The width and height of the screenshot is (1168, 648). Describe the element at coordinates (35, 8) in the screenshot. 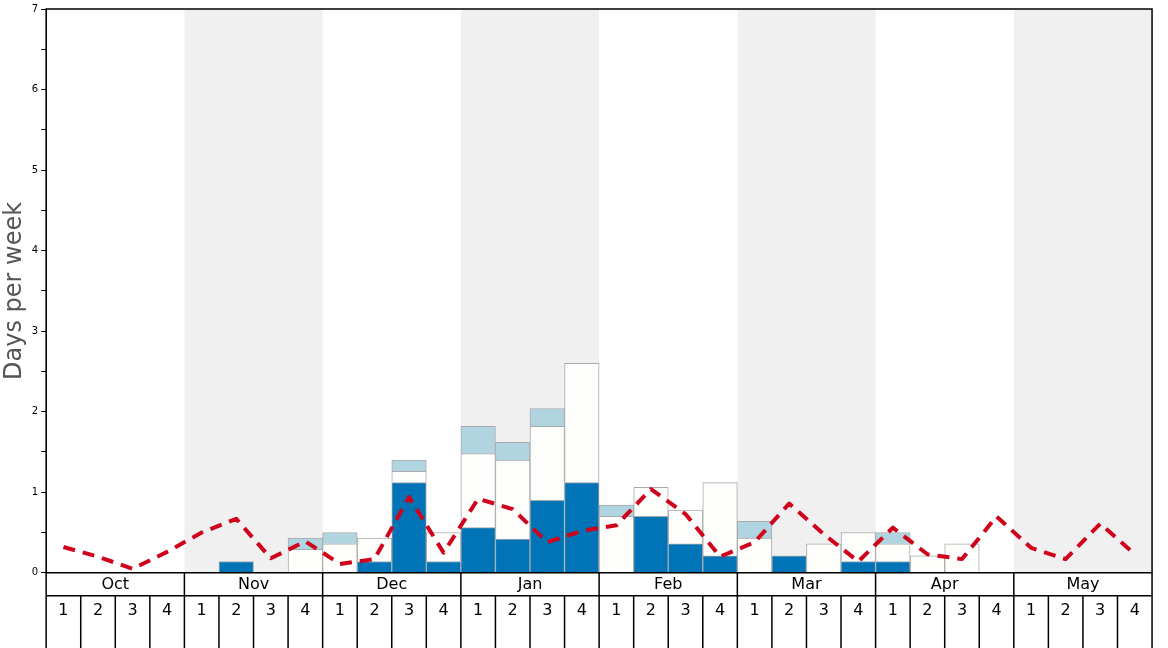

I see `y-tick-label: 7` at that location.